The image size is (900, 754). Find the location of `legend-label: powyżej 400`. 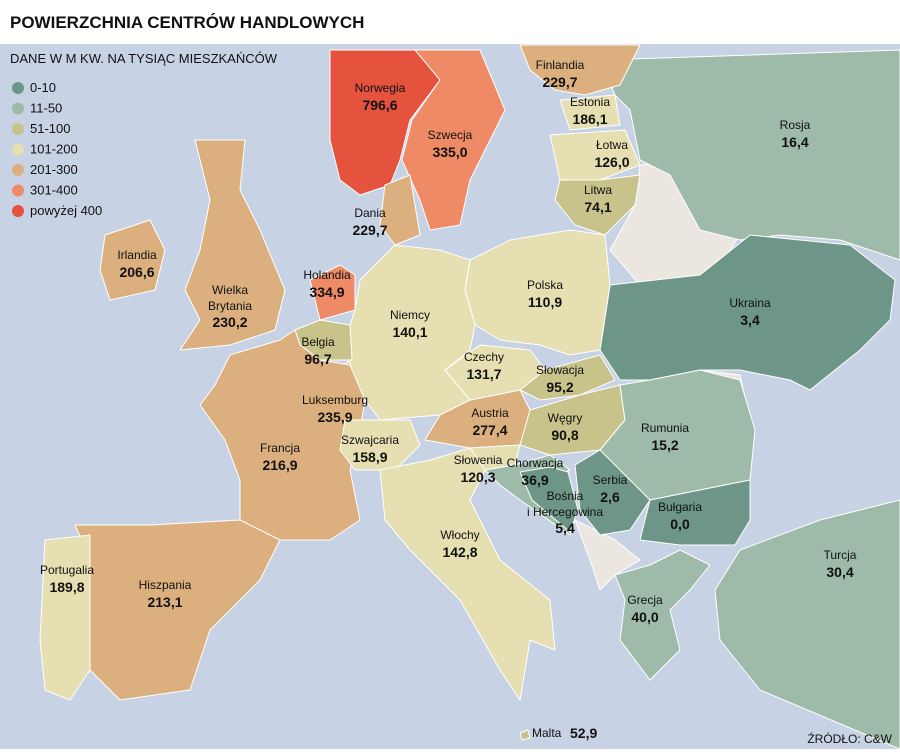

legend-label: powyżej 400 is located at coordinates (66, 210).